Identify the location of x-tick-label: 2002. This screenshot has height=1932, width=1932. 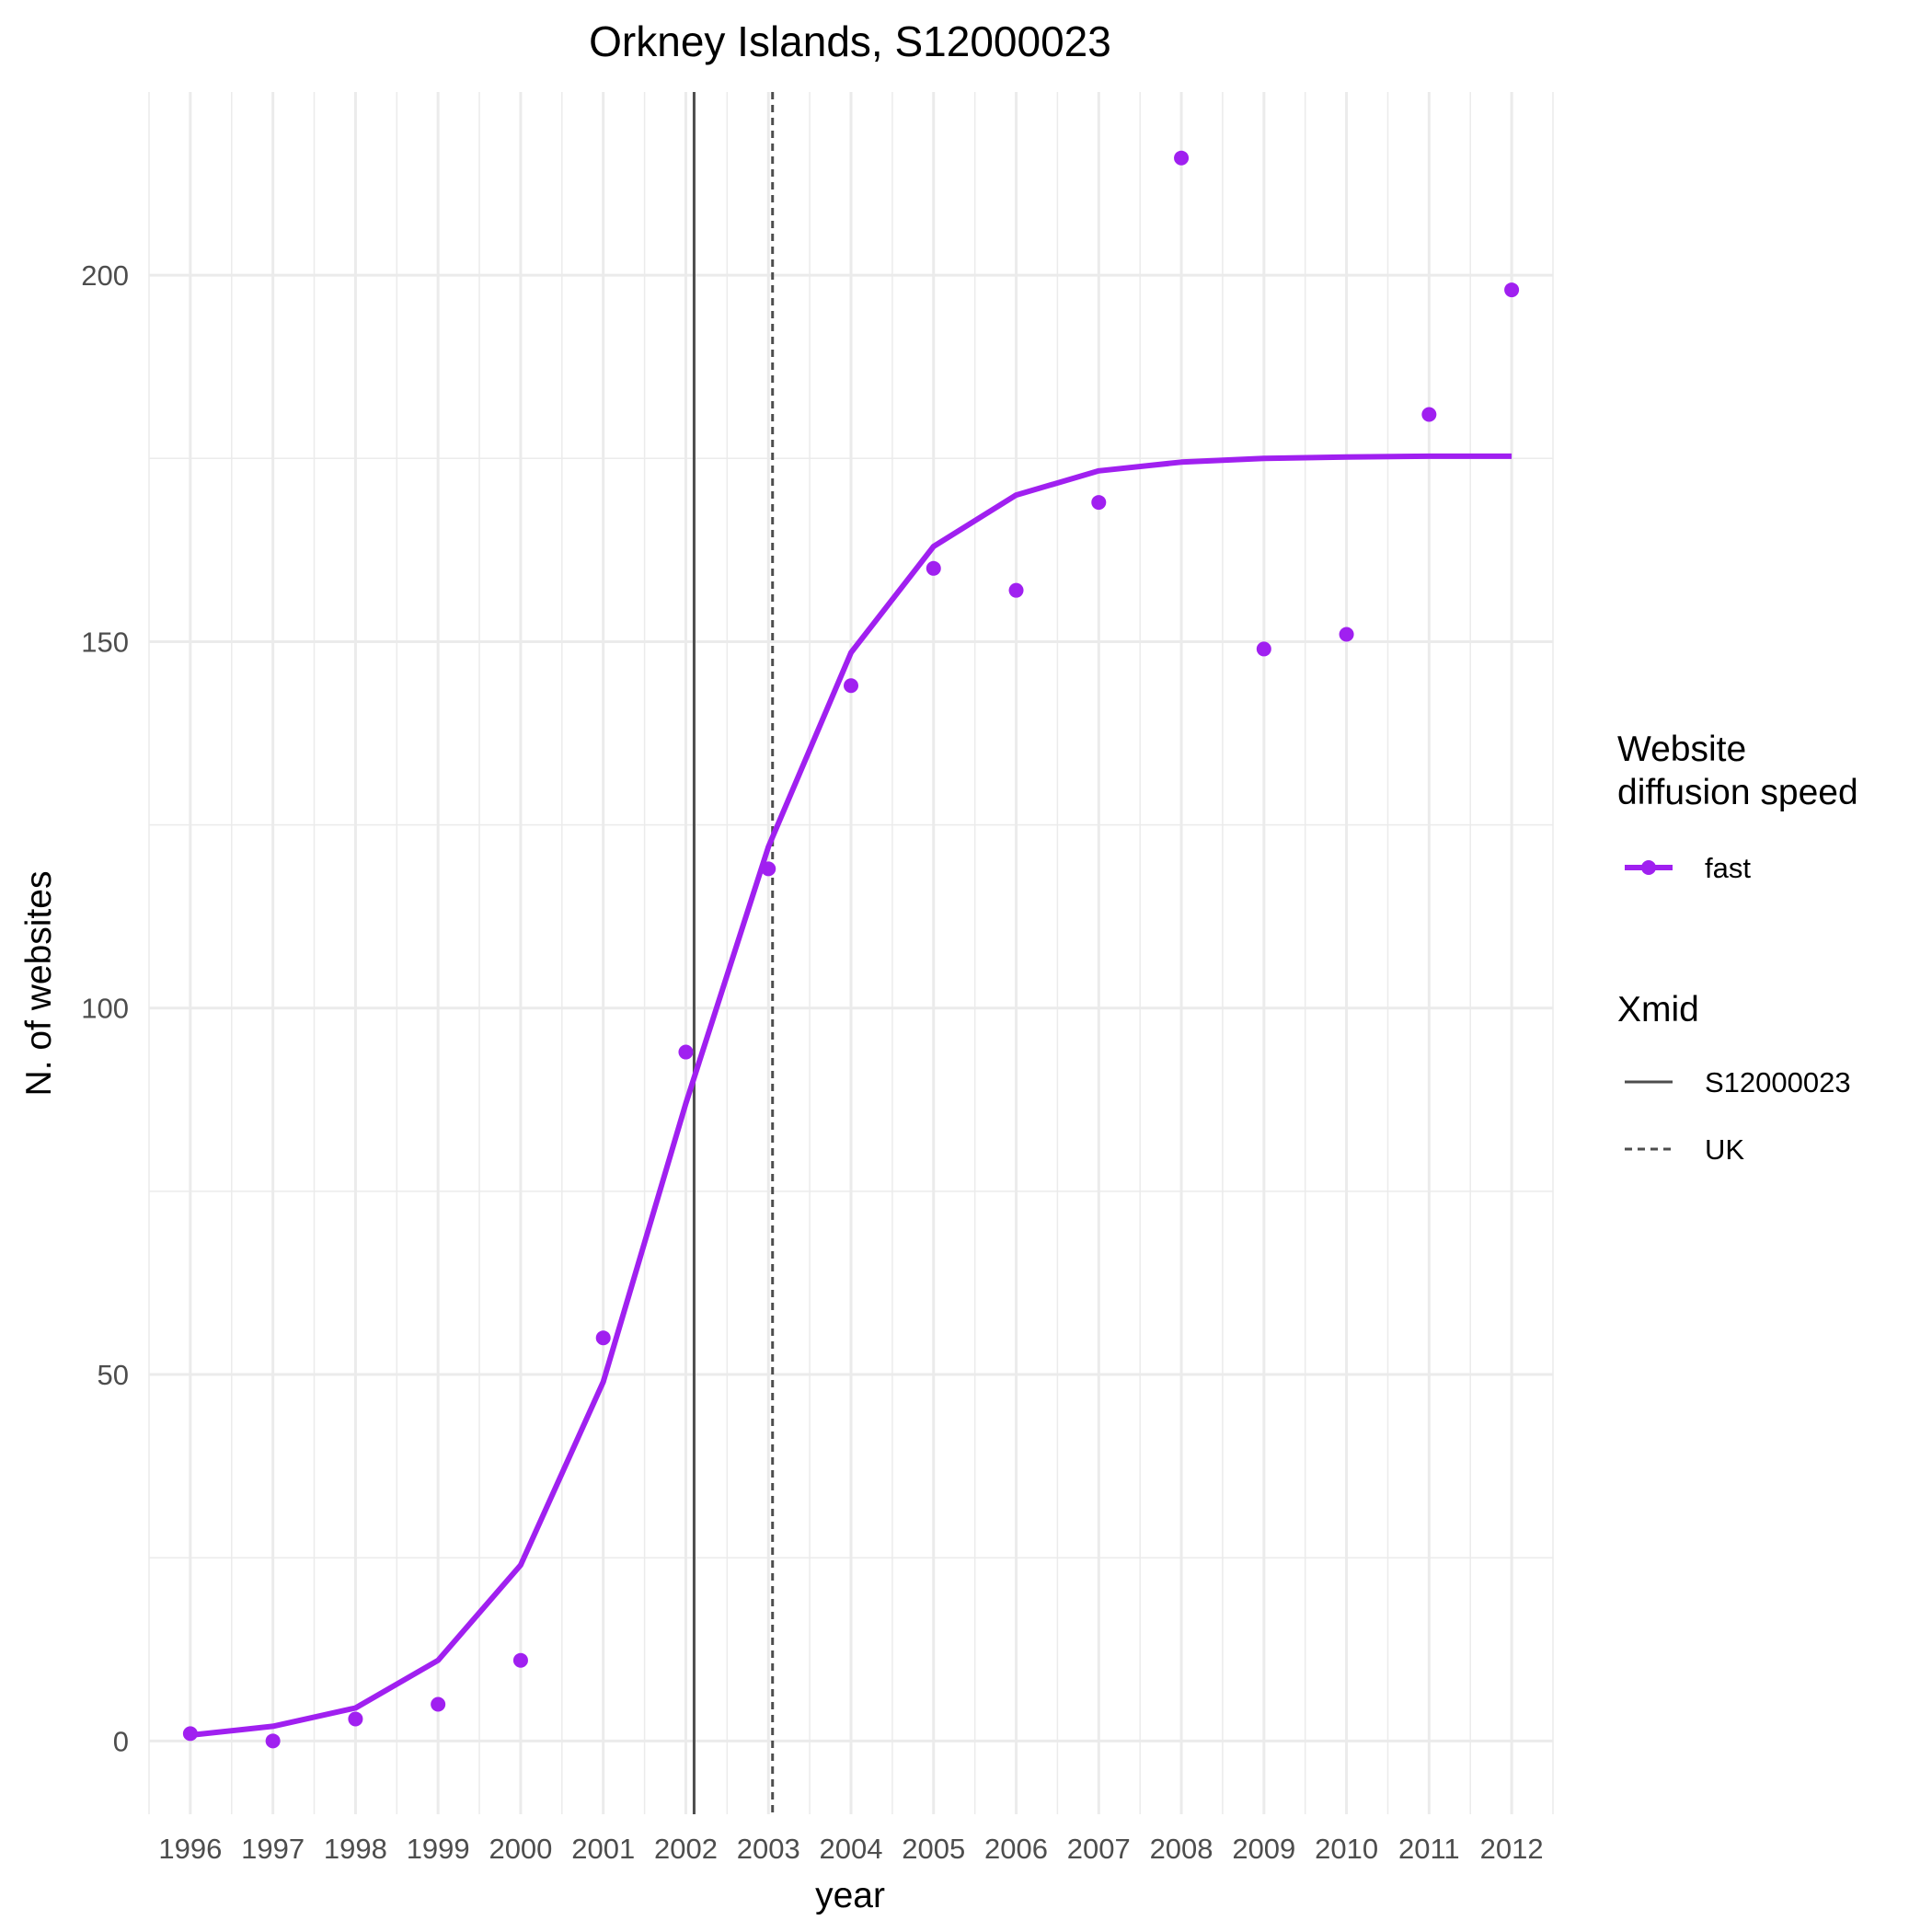
(686, 1849).